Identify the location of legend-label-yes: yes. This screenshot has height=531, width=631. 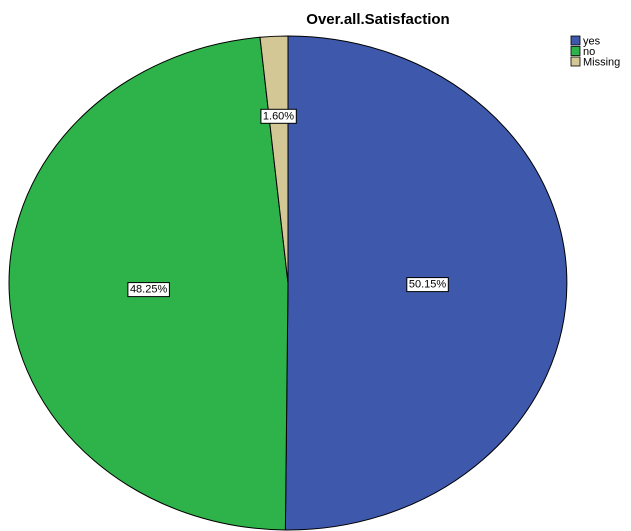
(592, 42).